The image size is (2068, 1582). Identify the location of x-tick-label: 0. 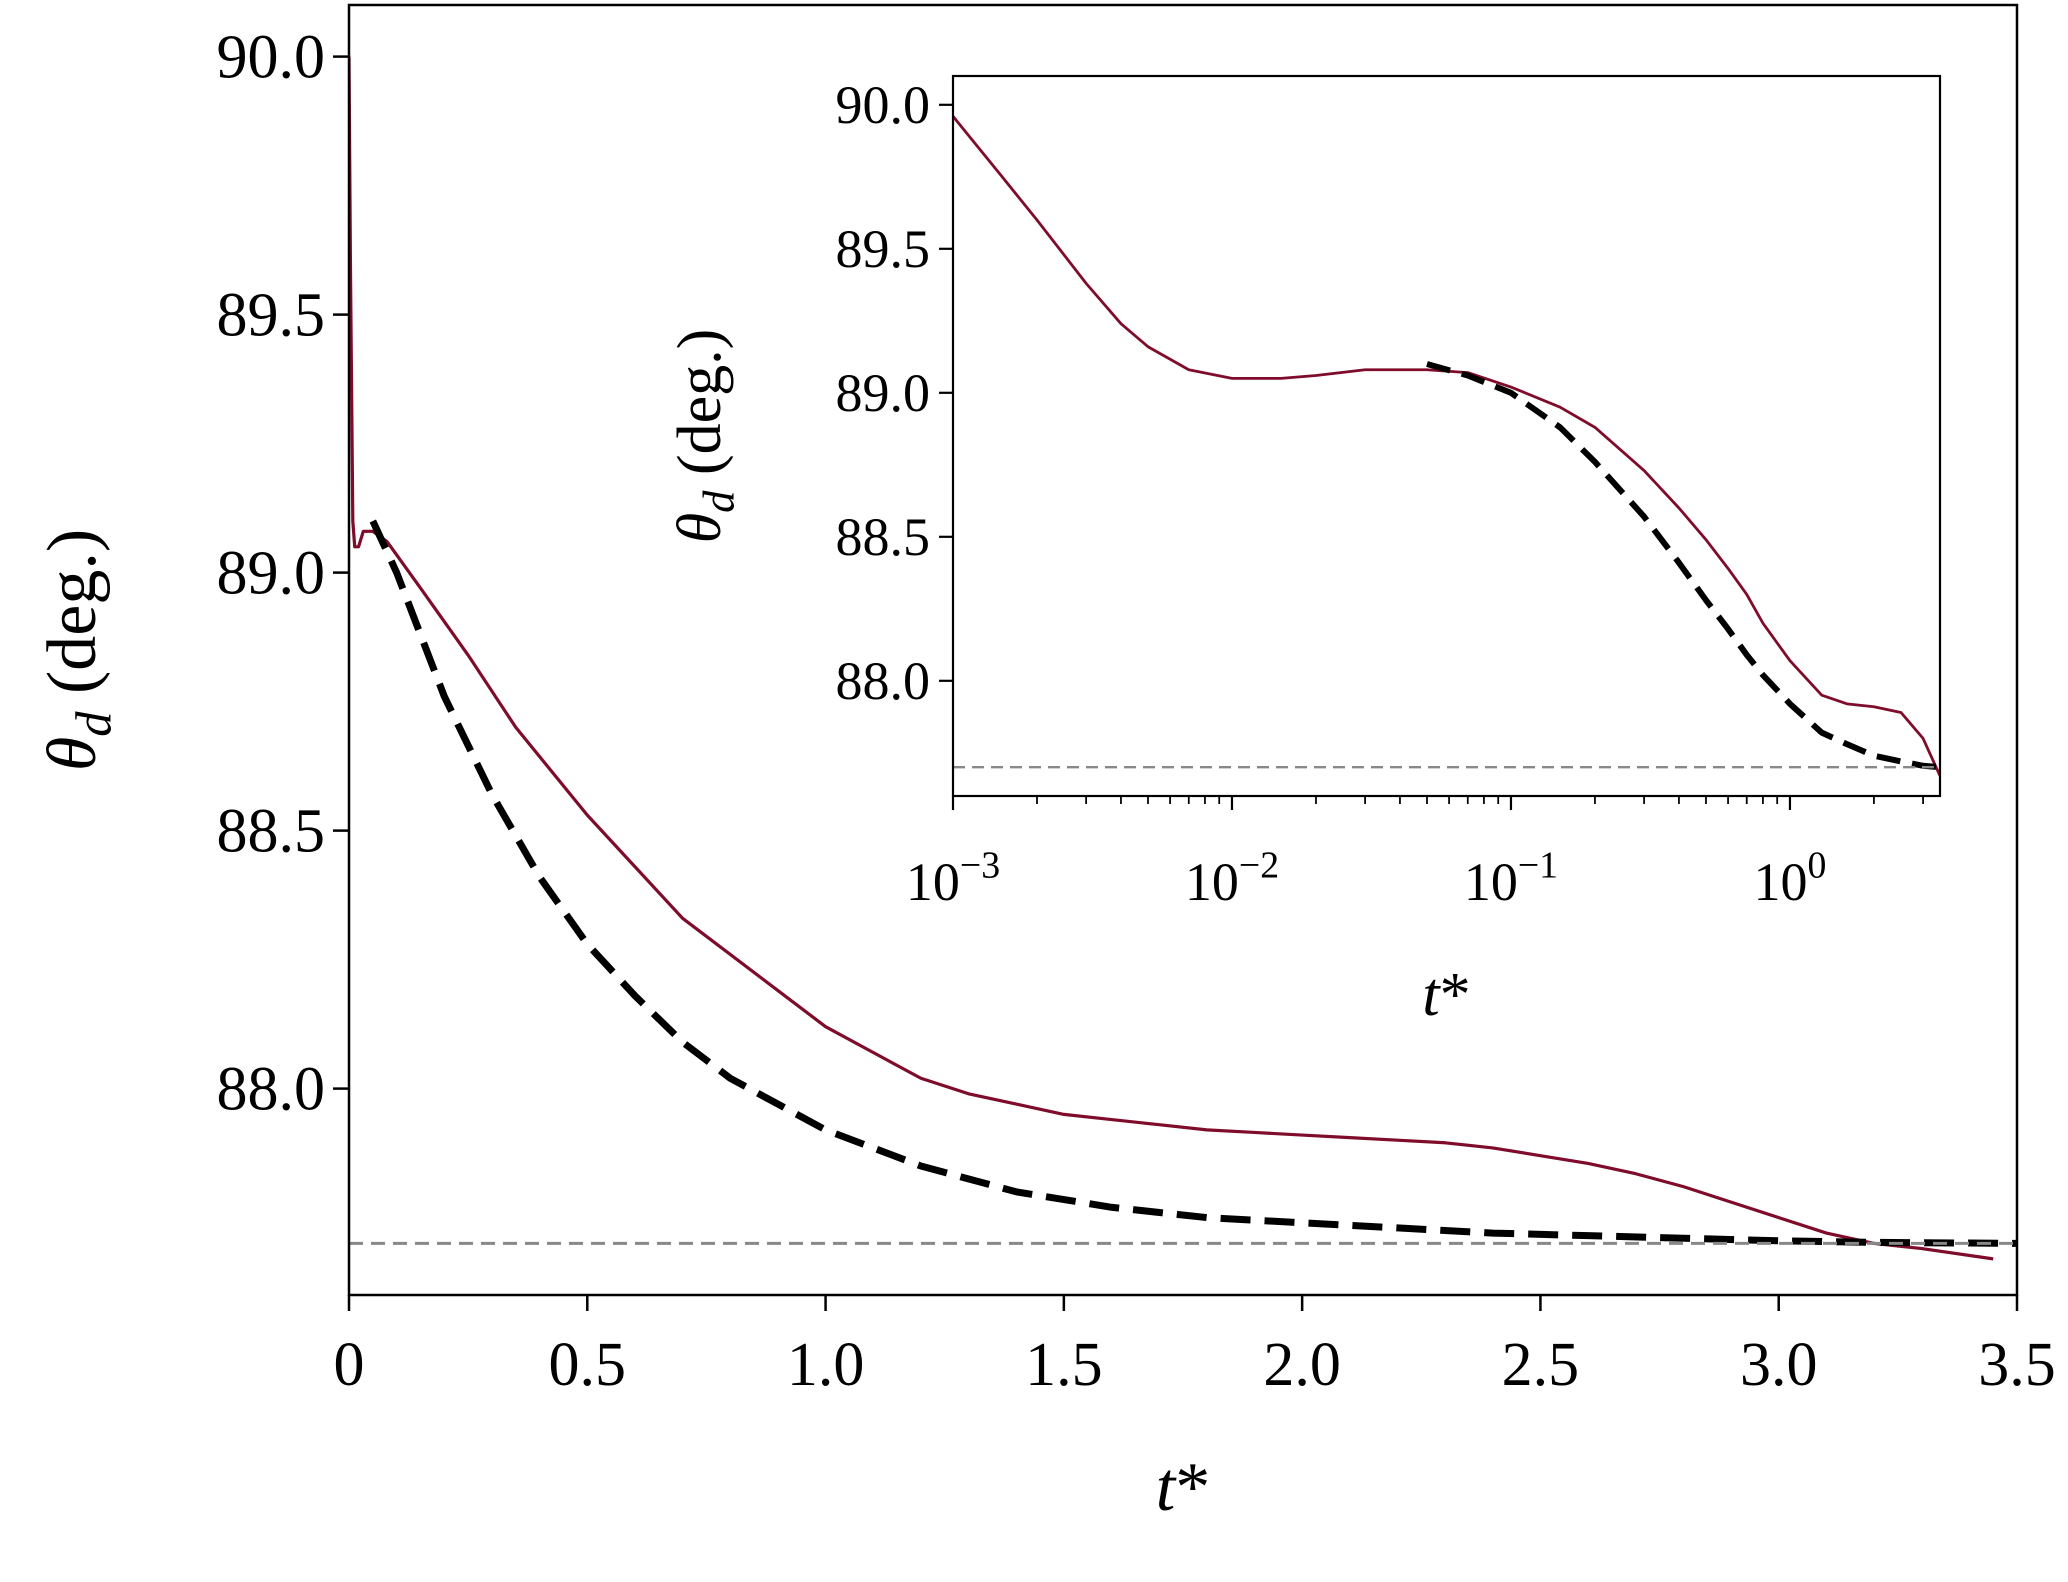
(349, 1365).